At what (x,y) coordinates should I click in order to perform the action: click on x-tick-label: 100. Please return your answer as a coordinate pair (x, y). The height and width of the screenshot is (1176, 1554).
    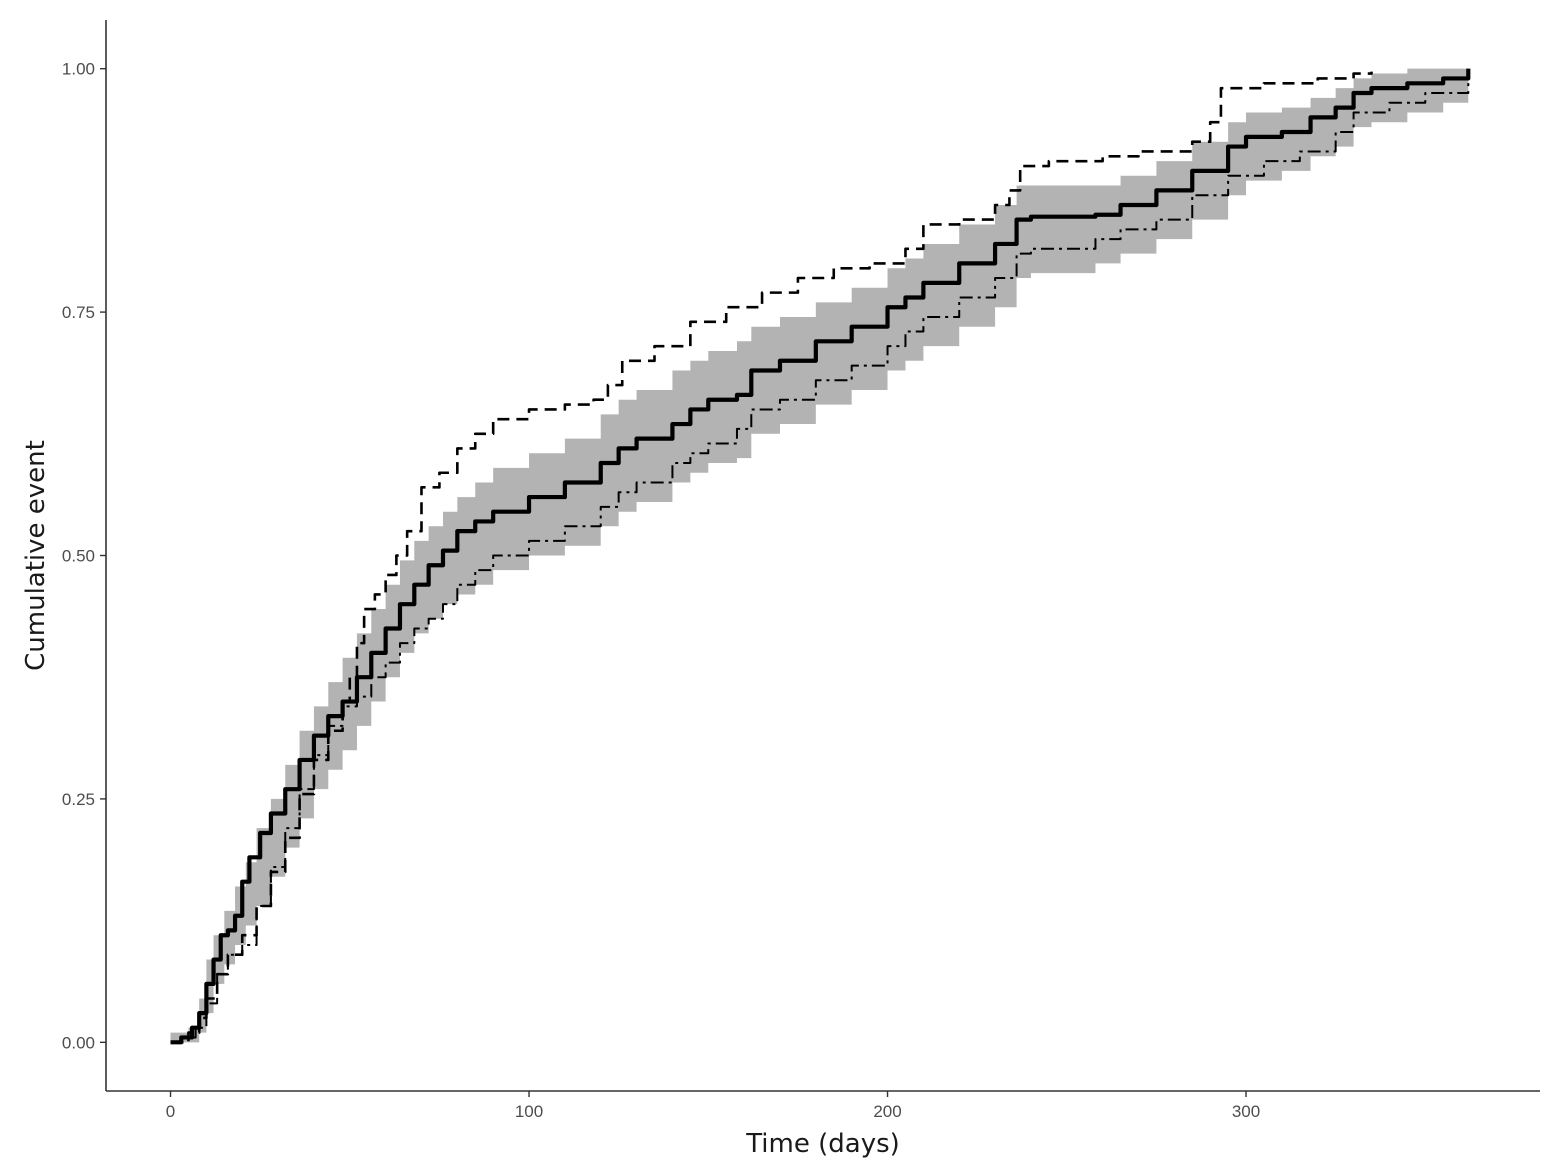
    Looking at the image, I should click on (529, 1111).